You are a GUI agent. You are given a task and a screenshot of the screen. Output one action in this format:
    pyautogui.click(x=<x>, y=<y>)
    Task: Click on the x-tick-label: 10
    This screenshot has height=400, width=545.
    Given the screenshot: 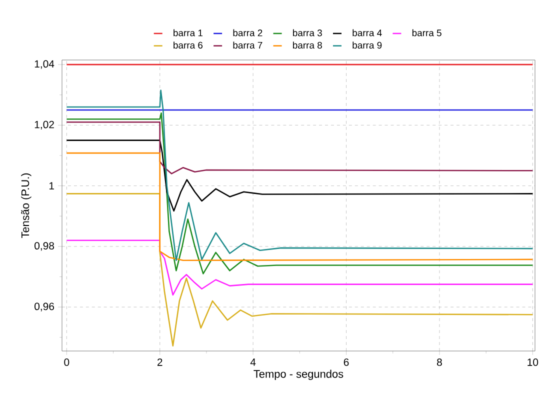 What is the action you would take?
    pyautogui.click(x=533, y=362)
    